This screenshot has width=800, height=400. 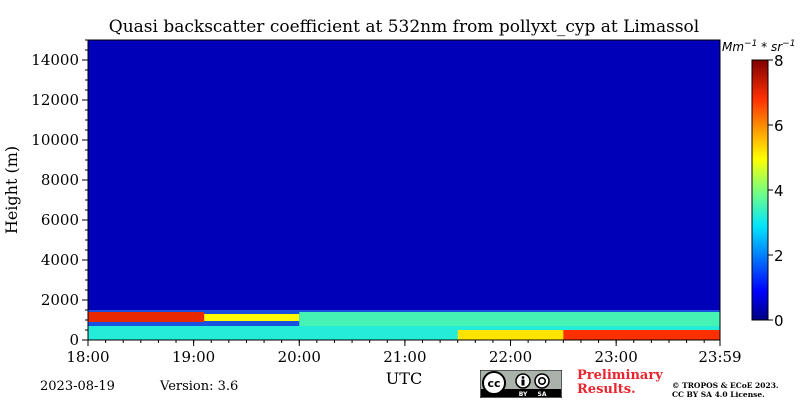 I want to click on x-tick-label: 23:59, so click(x=719, y=357).